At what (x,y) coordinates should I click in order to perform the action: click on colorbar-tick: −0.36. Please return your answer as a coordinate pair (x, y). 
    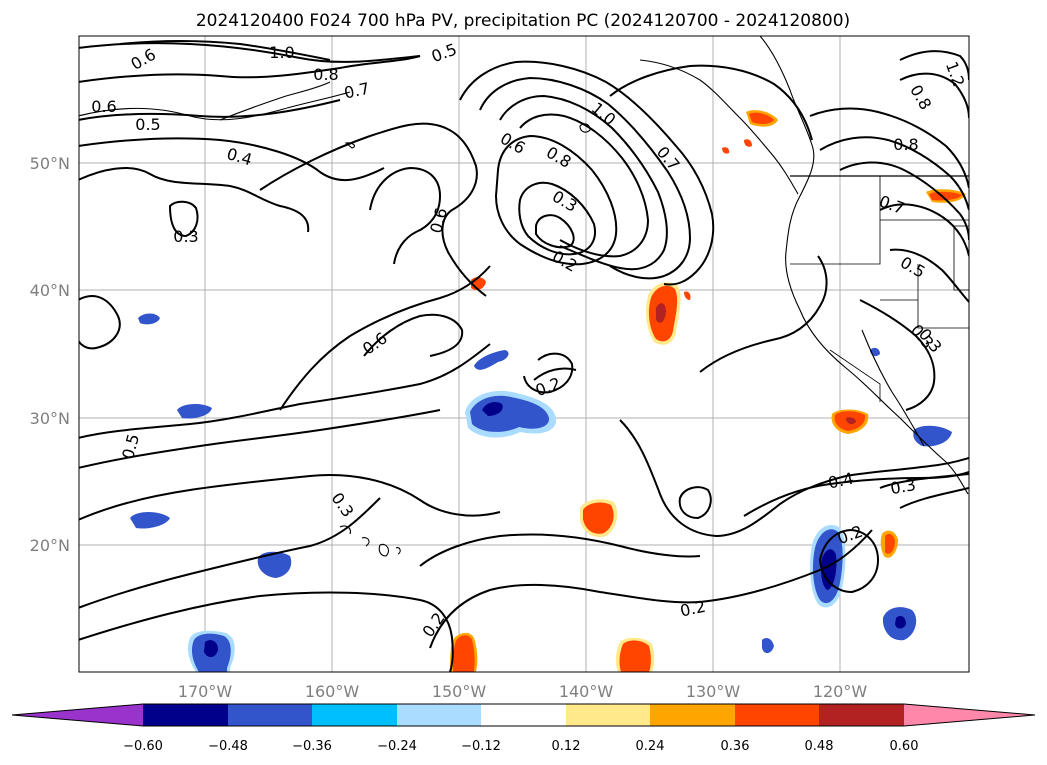
    Looking at the image, I should click on (312, 746).